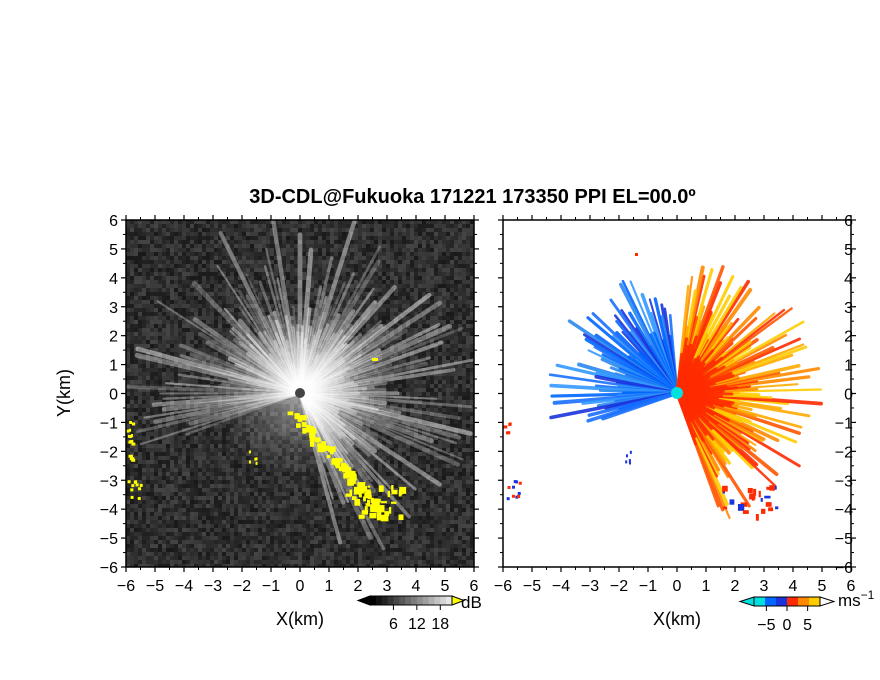  I want to click on y-tick-label: −4, so click(109, 510).